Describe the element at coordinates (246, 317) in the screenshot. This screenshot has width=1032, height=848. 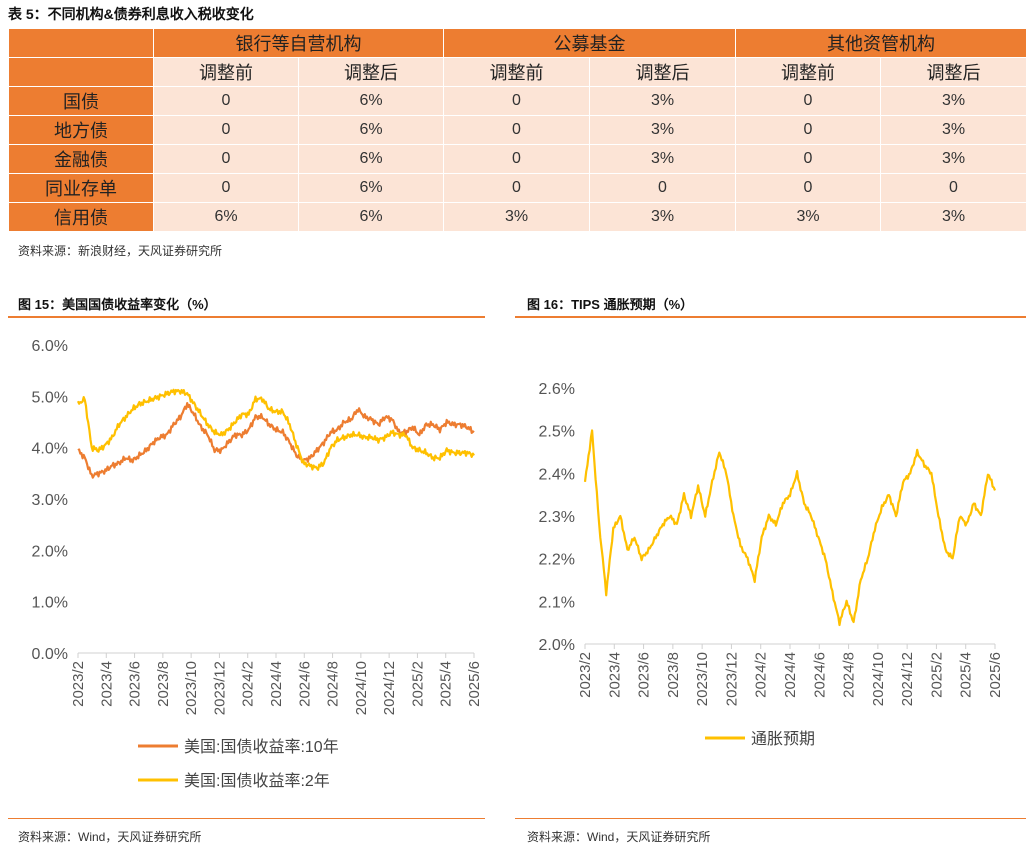
I see `figure15-top-rule` at that location.